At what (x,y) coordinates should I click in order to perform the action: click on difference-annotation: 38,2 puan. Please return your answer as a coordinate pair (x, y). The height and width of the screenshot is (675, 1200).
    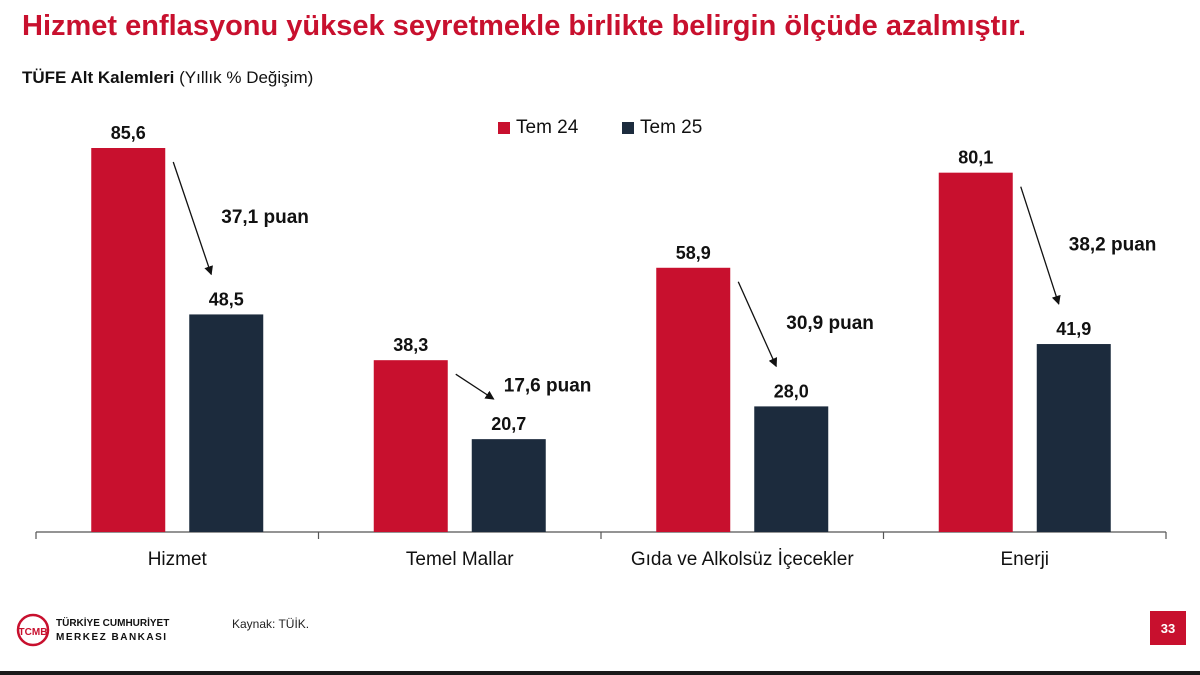
    Looking at the image, I should click on (1113, 244).